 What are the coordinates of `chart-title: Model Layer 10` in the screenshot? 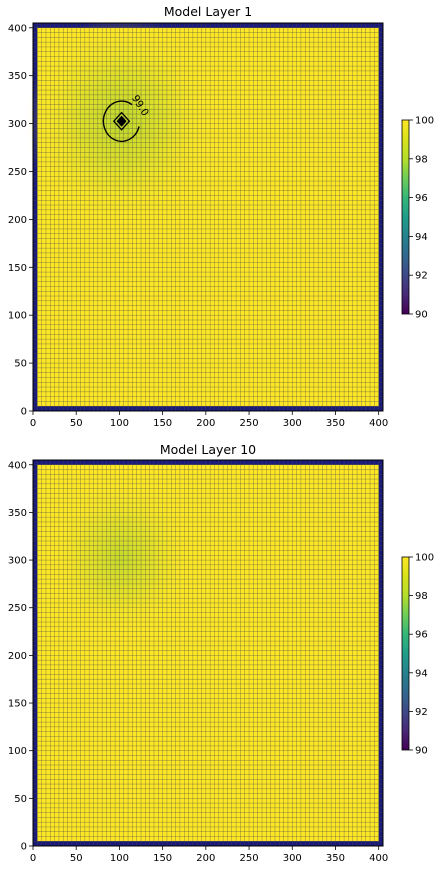 It's located at (208, 449).